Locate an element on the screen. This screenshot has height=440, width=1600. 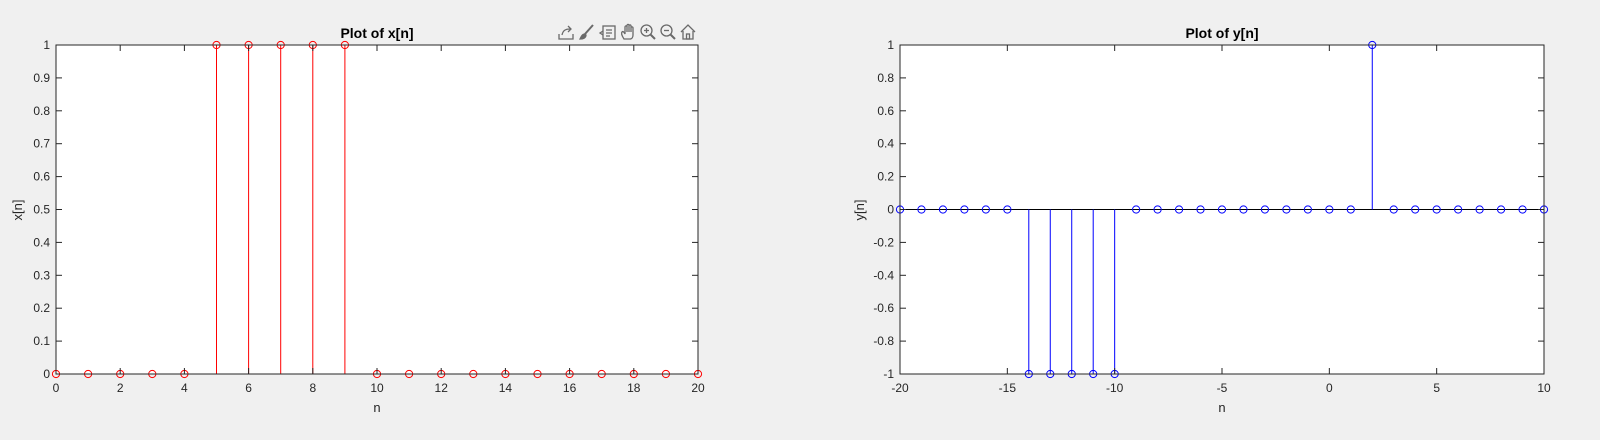
x-xtick-label: 4 is located at coordinates (184, 388).